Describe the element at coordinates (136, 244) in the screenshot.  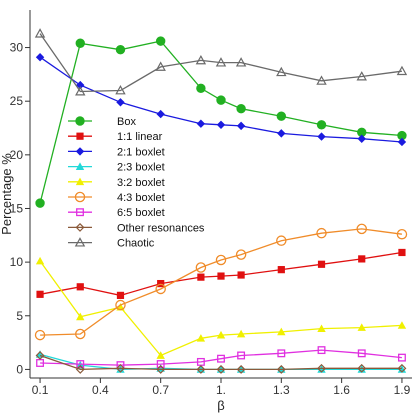
I see `legend-label: Chaotic` at that location.